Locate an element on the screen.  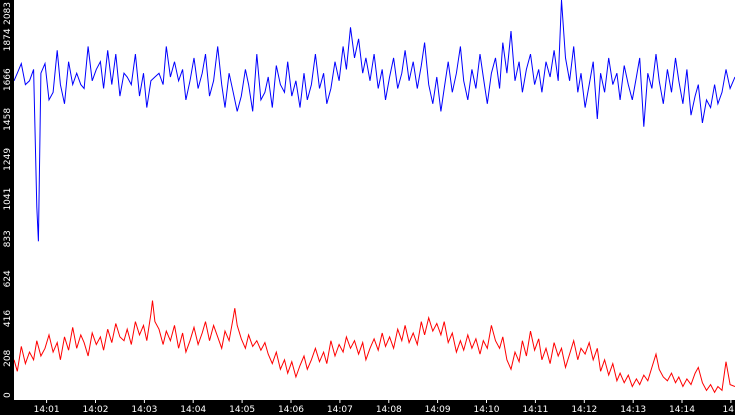
x-tick-label: 14:01 is located at coordinates (47, 410).